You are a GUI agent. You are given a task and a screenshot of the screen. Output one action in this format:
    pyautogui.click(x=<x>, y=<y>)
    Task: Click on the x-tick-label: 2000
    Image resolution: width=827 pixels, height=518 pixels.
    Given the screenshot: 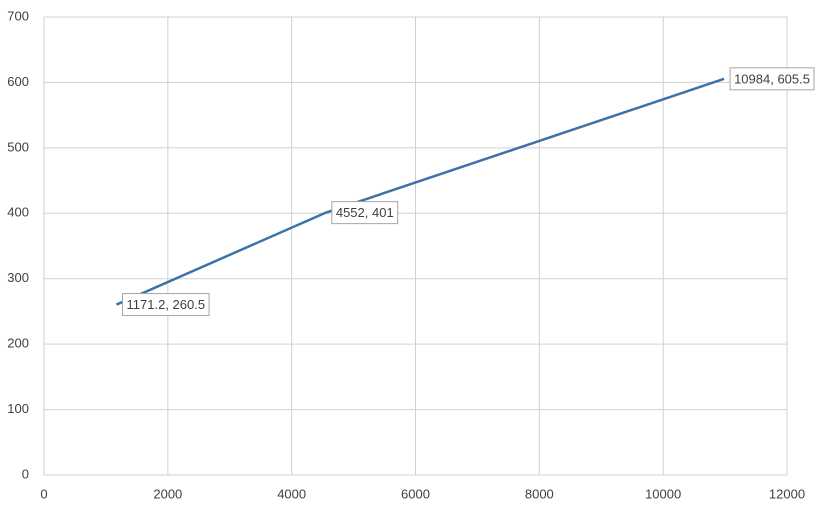 What is the action you would take?
    pyautogui.click(x=167, y=493)
    